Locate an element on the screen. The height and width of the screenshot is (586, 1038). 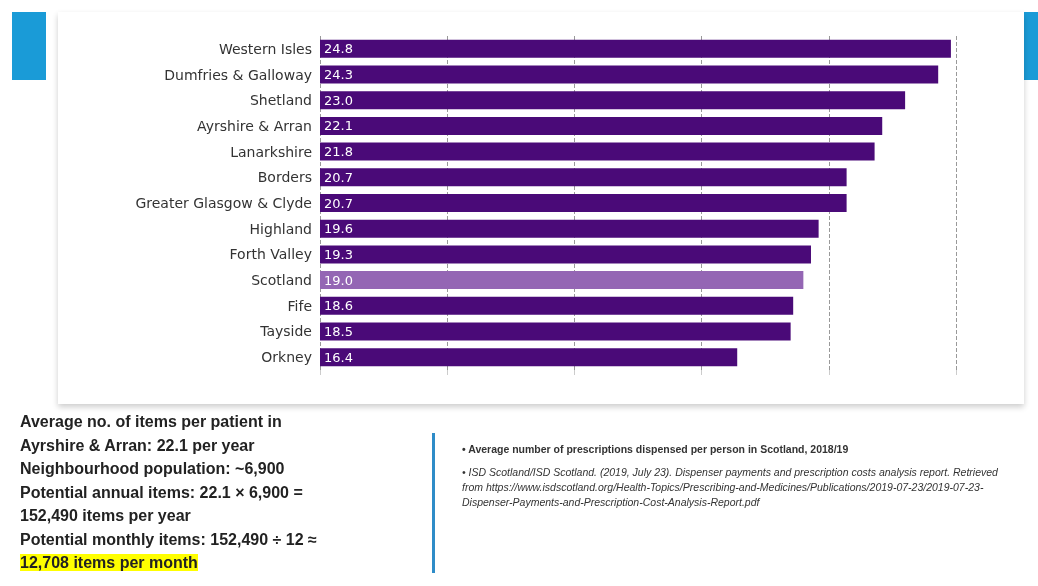
text: Ayrshire & Arran: 22.1 per year is located at coordinates (137, 445).